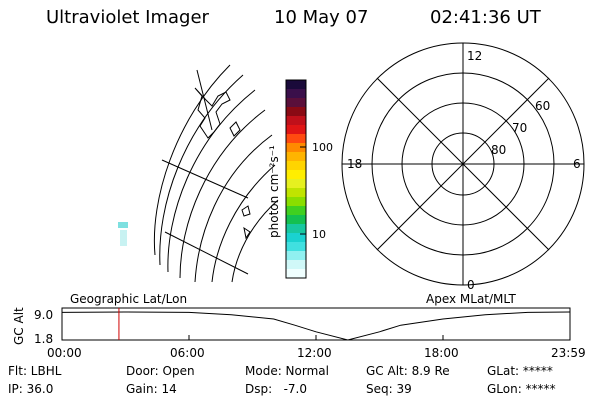 Image resolution: width=600 pixels, height=400 pixels. Describe the element at coordinates (441, 353) in the screenshot. I see `alt-xtick-18: 18:00` at that location.